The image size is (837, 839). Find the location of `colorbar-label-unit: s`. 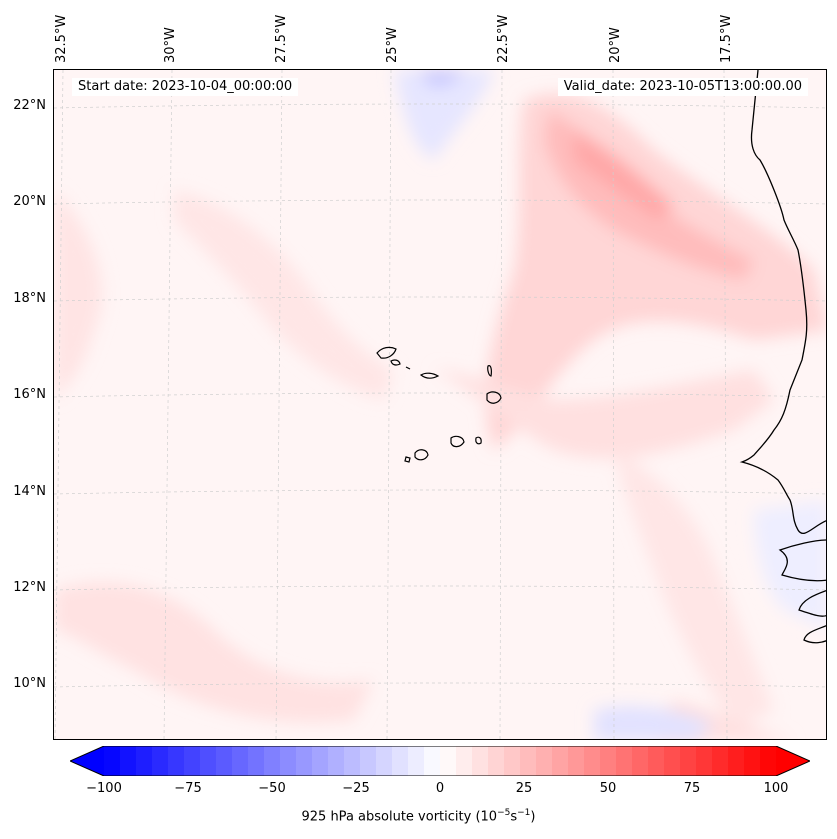

colorbar-label-unit: s is located at coordinates (514, 817).